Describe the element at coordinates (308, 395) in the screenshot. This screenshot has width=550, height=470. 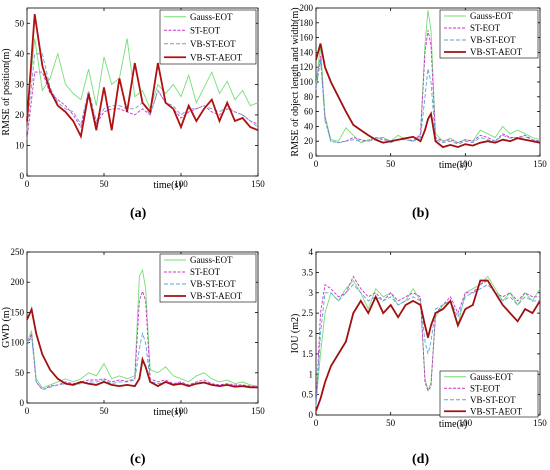
I see `y-tick-label: 0.5` at that location.